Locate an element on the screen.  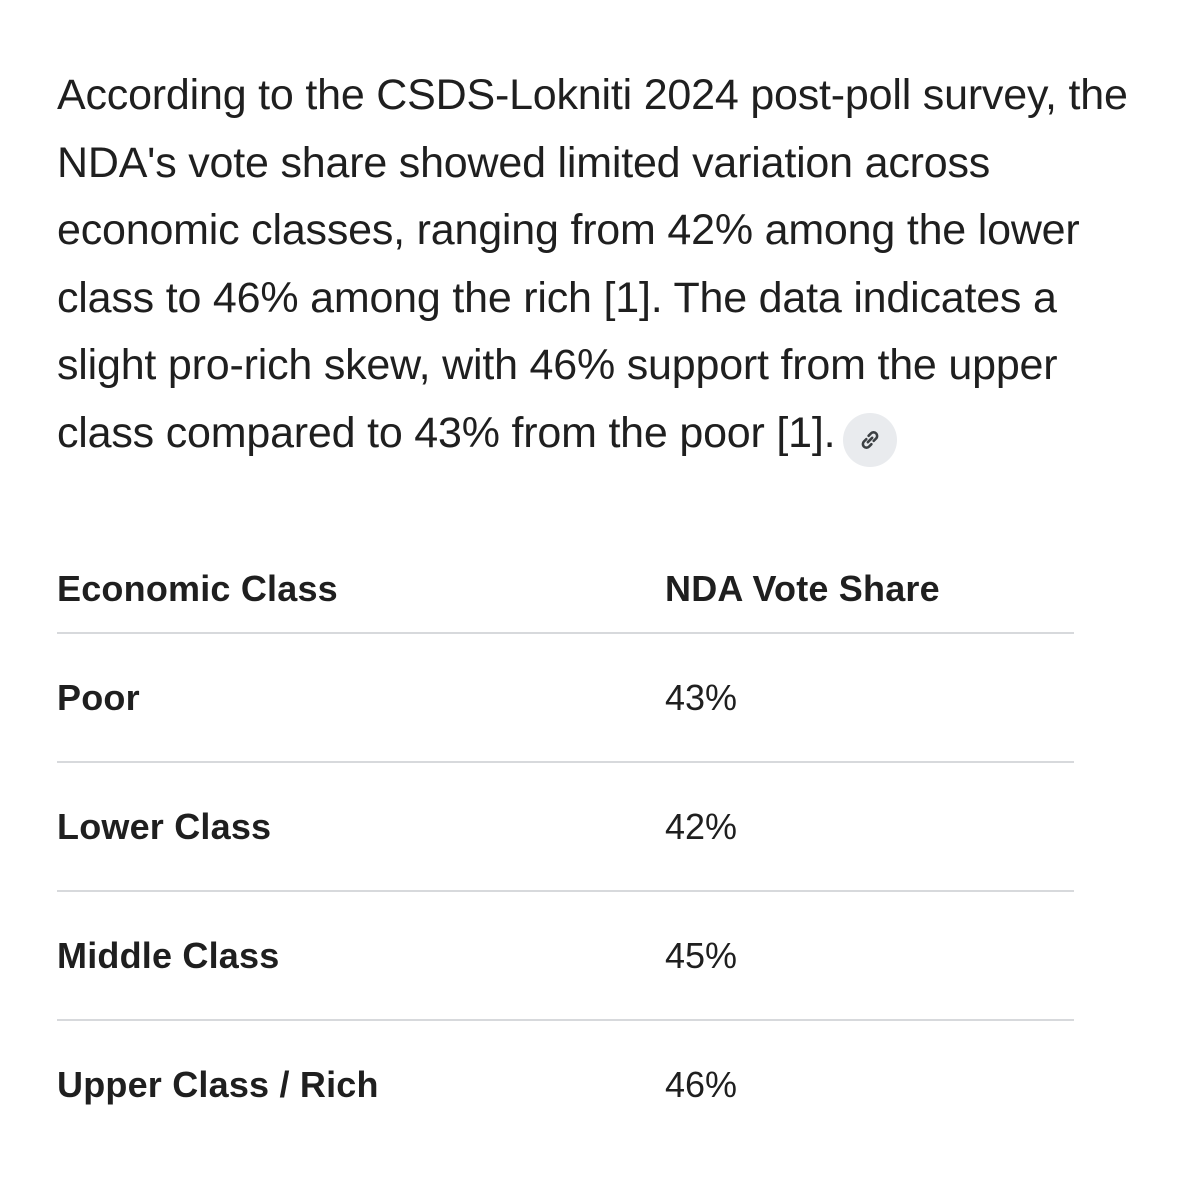
column-header-nda-vote-share: NDA Vote Share is located at coordinates (869, 589).